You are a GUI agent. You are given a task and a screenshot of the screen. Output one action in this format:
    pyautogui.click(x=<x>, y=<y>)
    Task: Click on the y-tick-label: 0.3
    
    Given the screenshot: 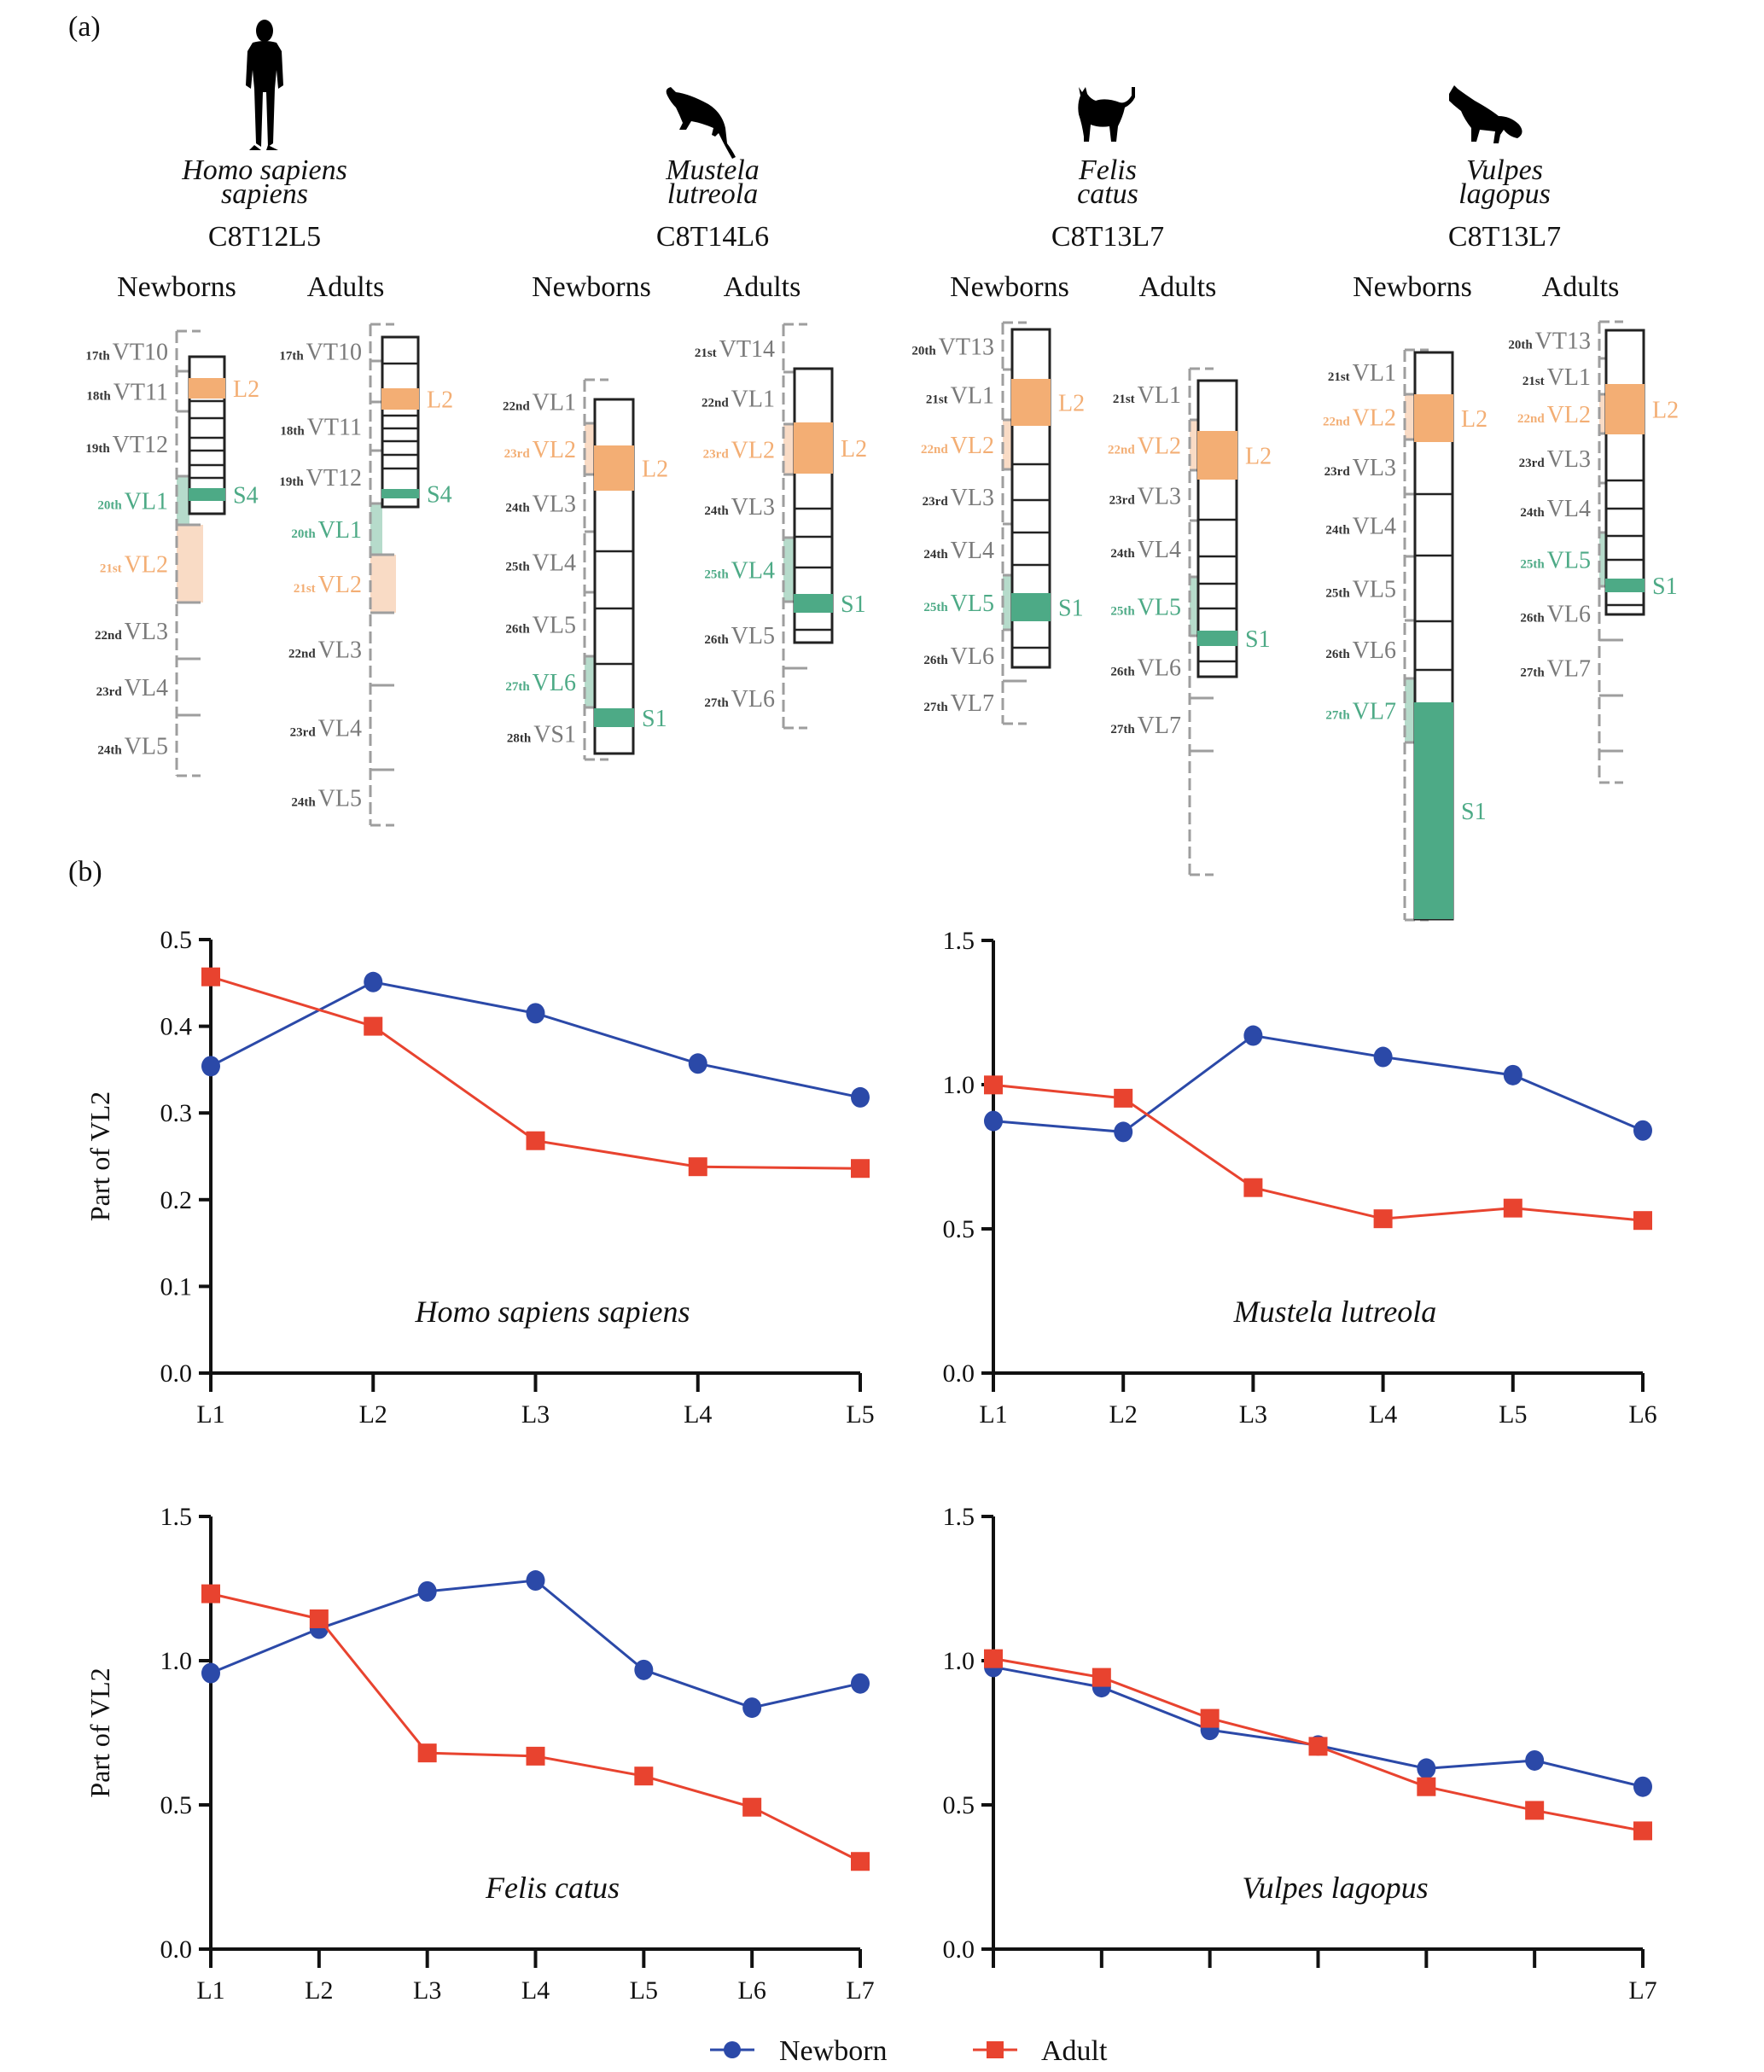 What is the action you would take?
    pyautogui.click(x=177, y=1113)
    